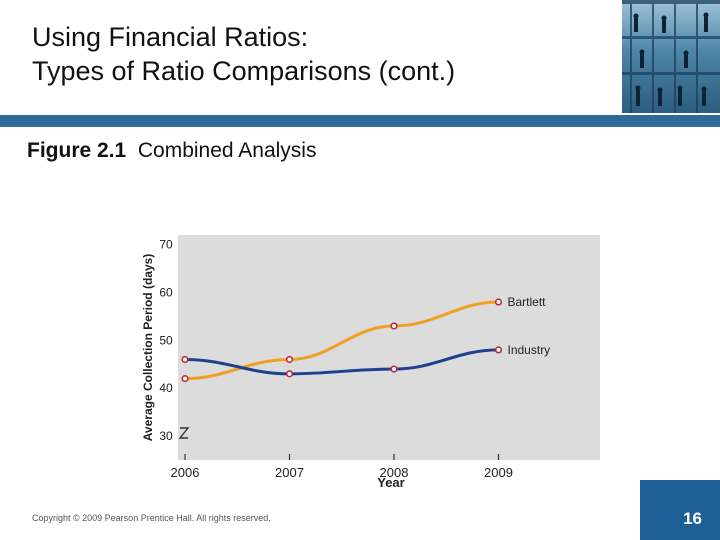 This screenshot has height=540, width=720. Describe the element at coordinates (498, 302) in the screenshot. I see `data-point-bartlett-2009` at that location.